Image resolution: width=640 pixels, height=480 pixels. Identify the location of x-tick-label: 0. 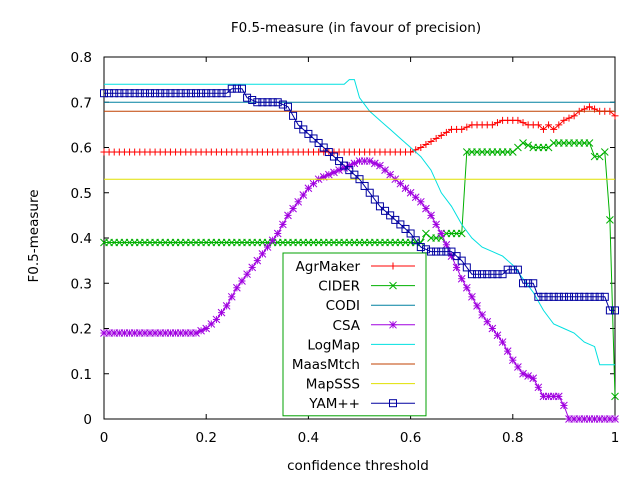
(104, 438).